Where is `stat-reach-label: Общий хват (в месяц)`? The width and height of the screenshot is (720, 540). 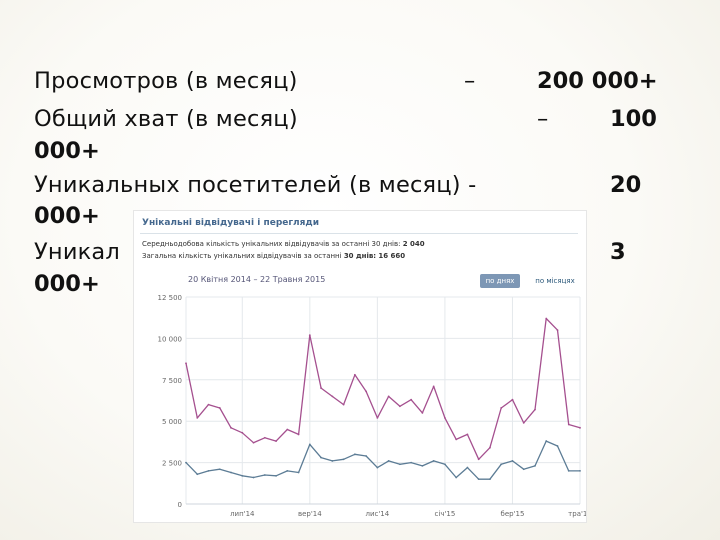
stat-reach-label: Общий хват (в месяц) is located at coordinates (166, 119).